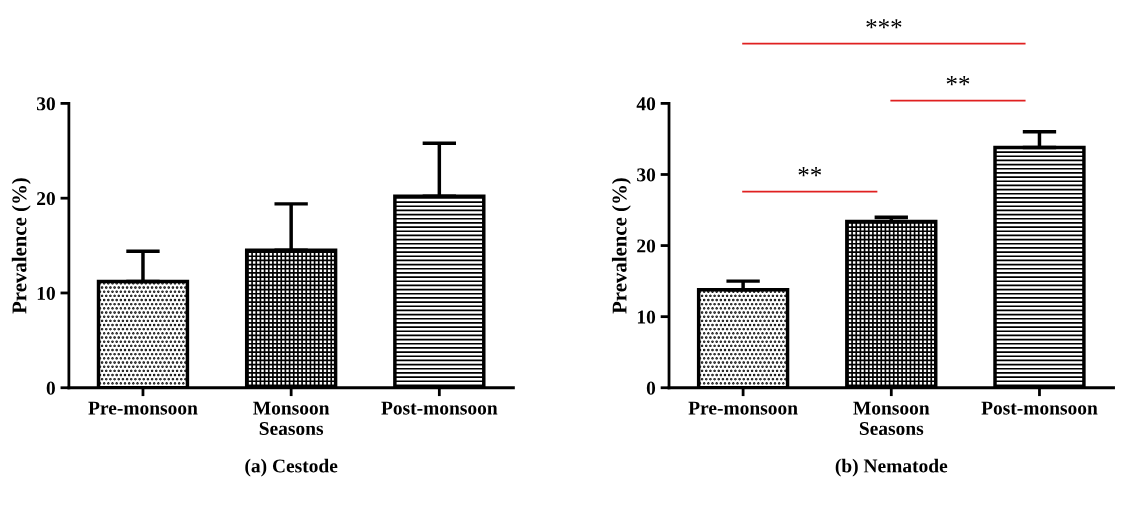 The width and height of the screenshot is (1148, 517). Describe the element at coordinates (891, 467) in the screenshot. I see `text: (b) Nematode` at that location.